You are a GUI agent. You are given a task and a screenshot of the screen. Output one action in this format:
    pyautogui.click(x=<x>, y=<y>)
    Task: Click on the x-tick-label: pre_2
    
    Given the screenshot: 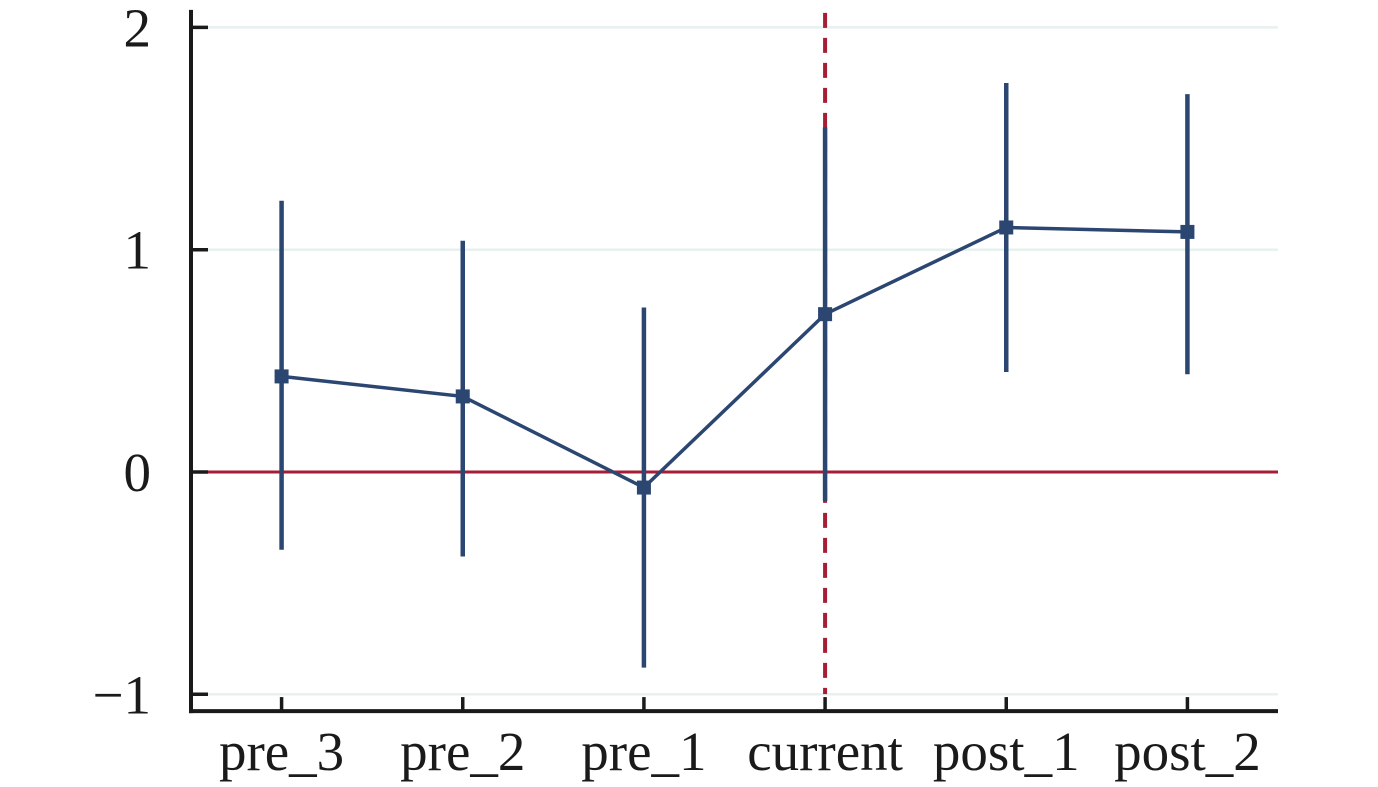 What is the action you would take?
    pyautogui.click(x=462, y=751)
    